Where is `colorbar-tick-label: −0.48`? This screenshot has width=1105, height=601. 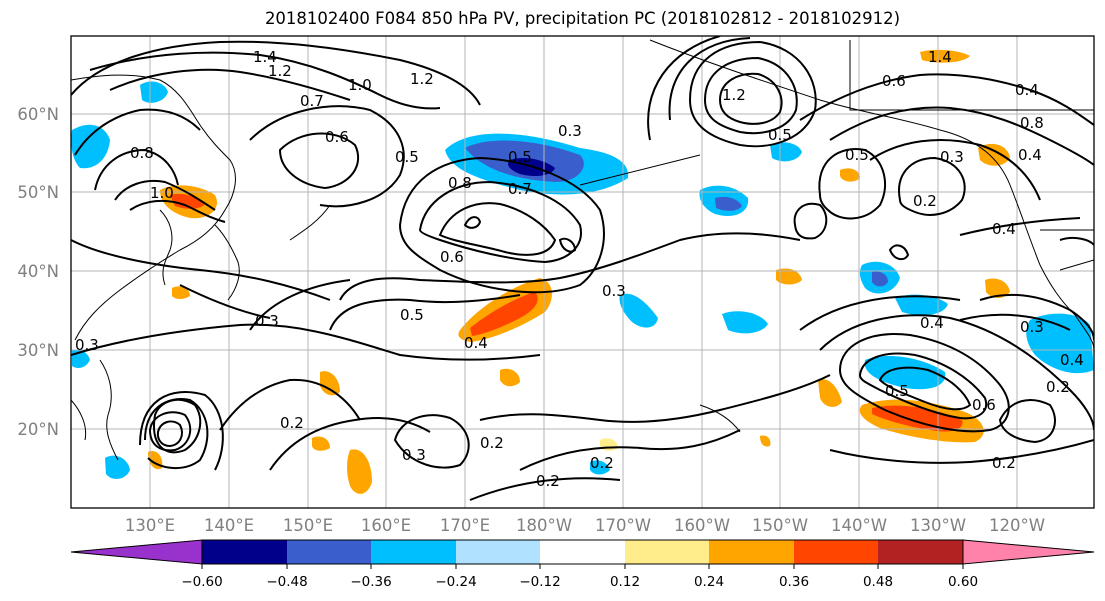 colorbar-tick-label: −0.48 is located at coordinates (286, 582).